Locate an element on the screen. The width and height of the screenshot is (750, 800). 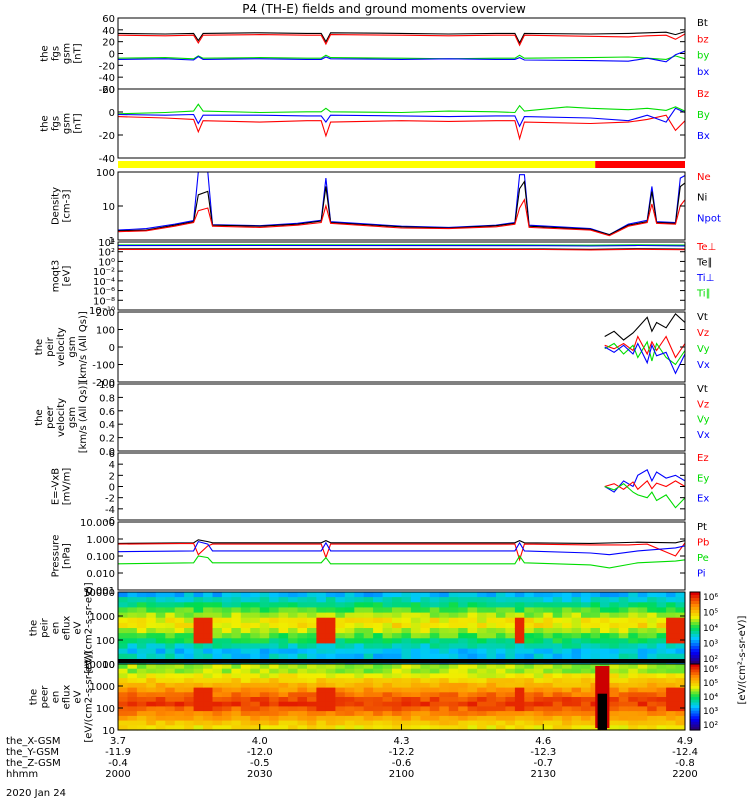
legend-entry: Vt is located at coordinates (702, 389).